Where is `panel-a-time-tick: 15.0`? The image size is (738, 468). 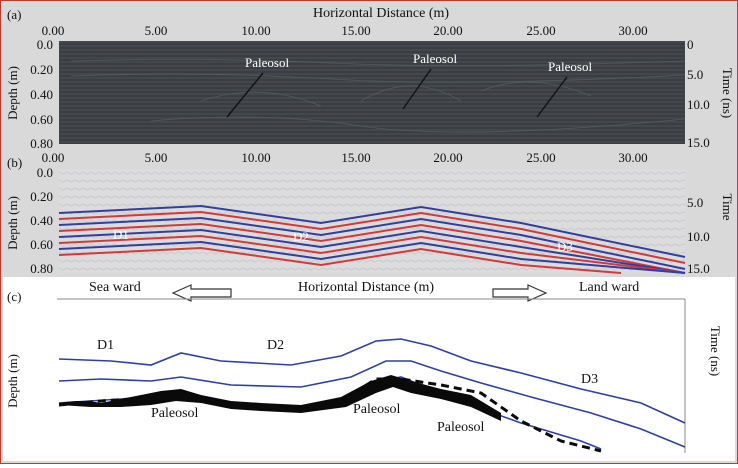 panel-a-time-tick: 15.0 is located at coordinates (698, 142).